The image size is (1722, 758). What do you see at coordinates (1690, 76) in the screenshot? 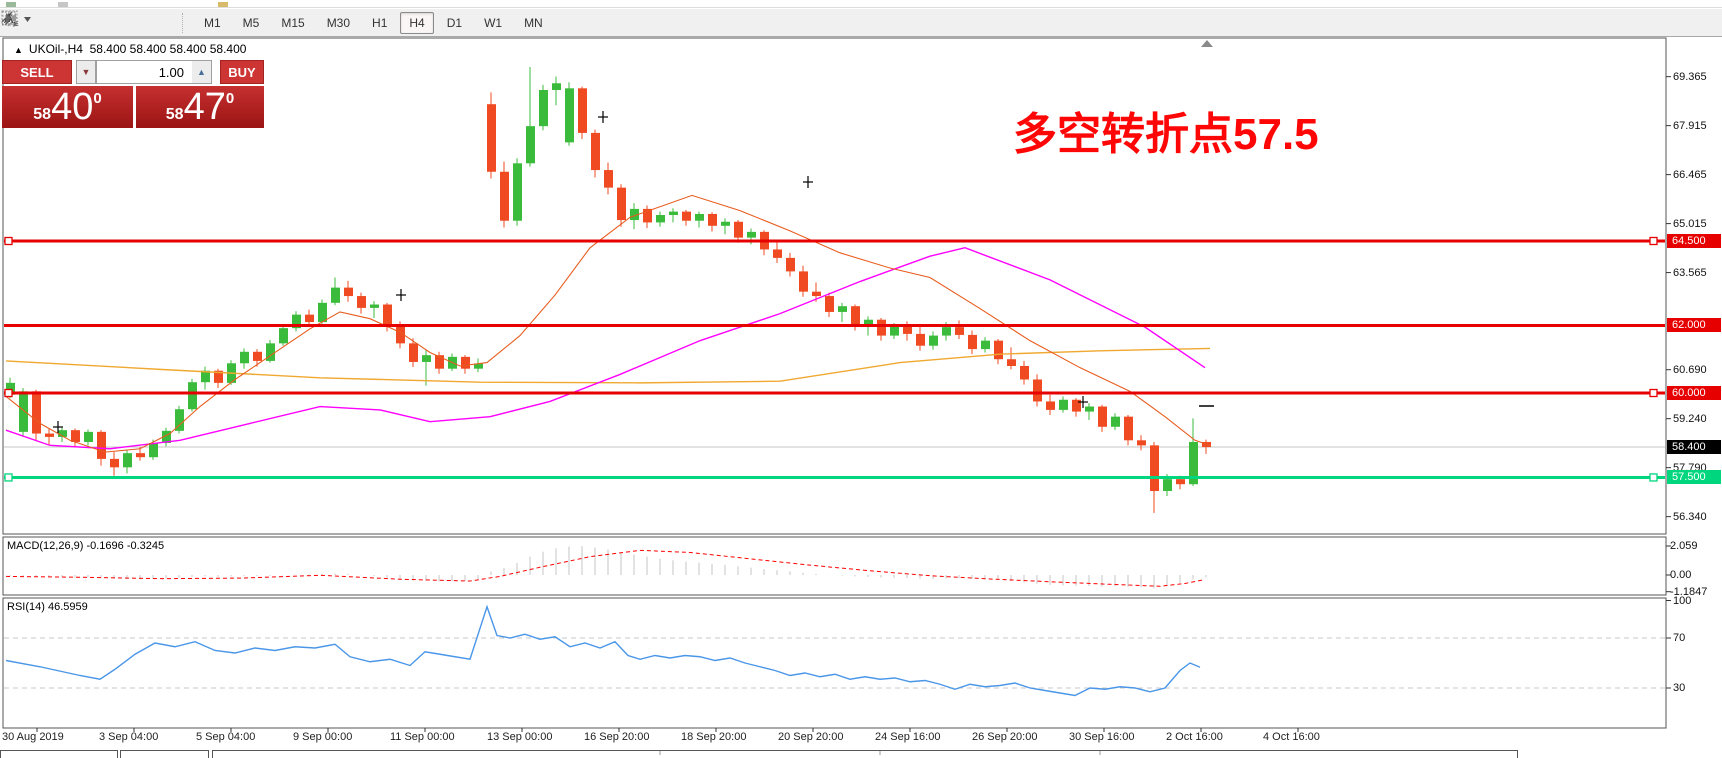
I see `price-tick-label: 69.365` at bounding box center [1690, 76].